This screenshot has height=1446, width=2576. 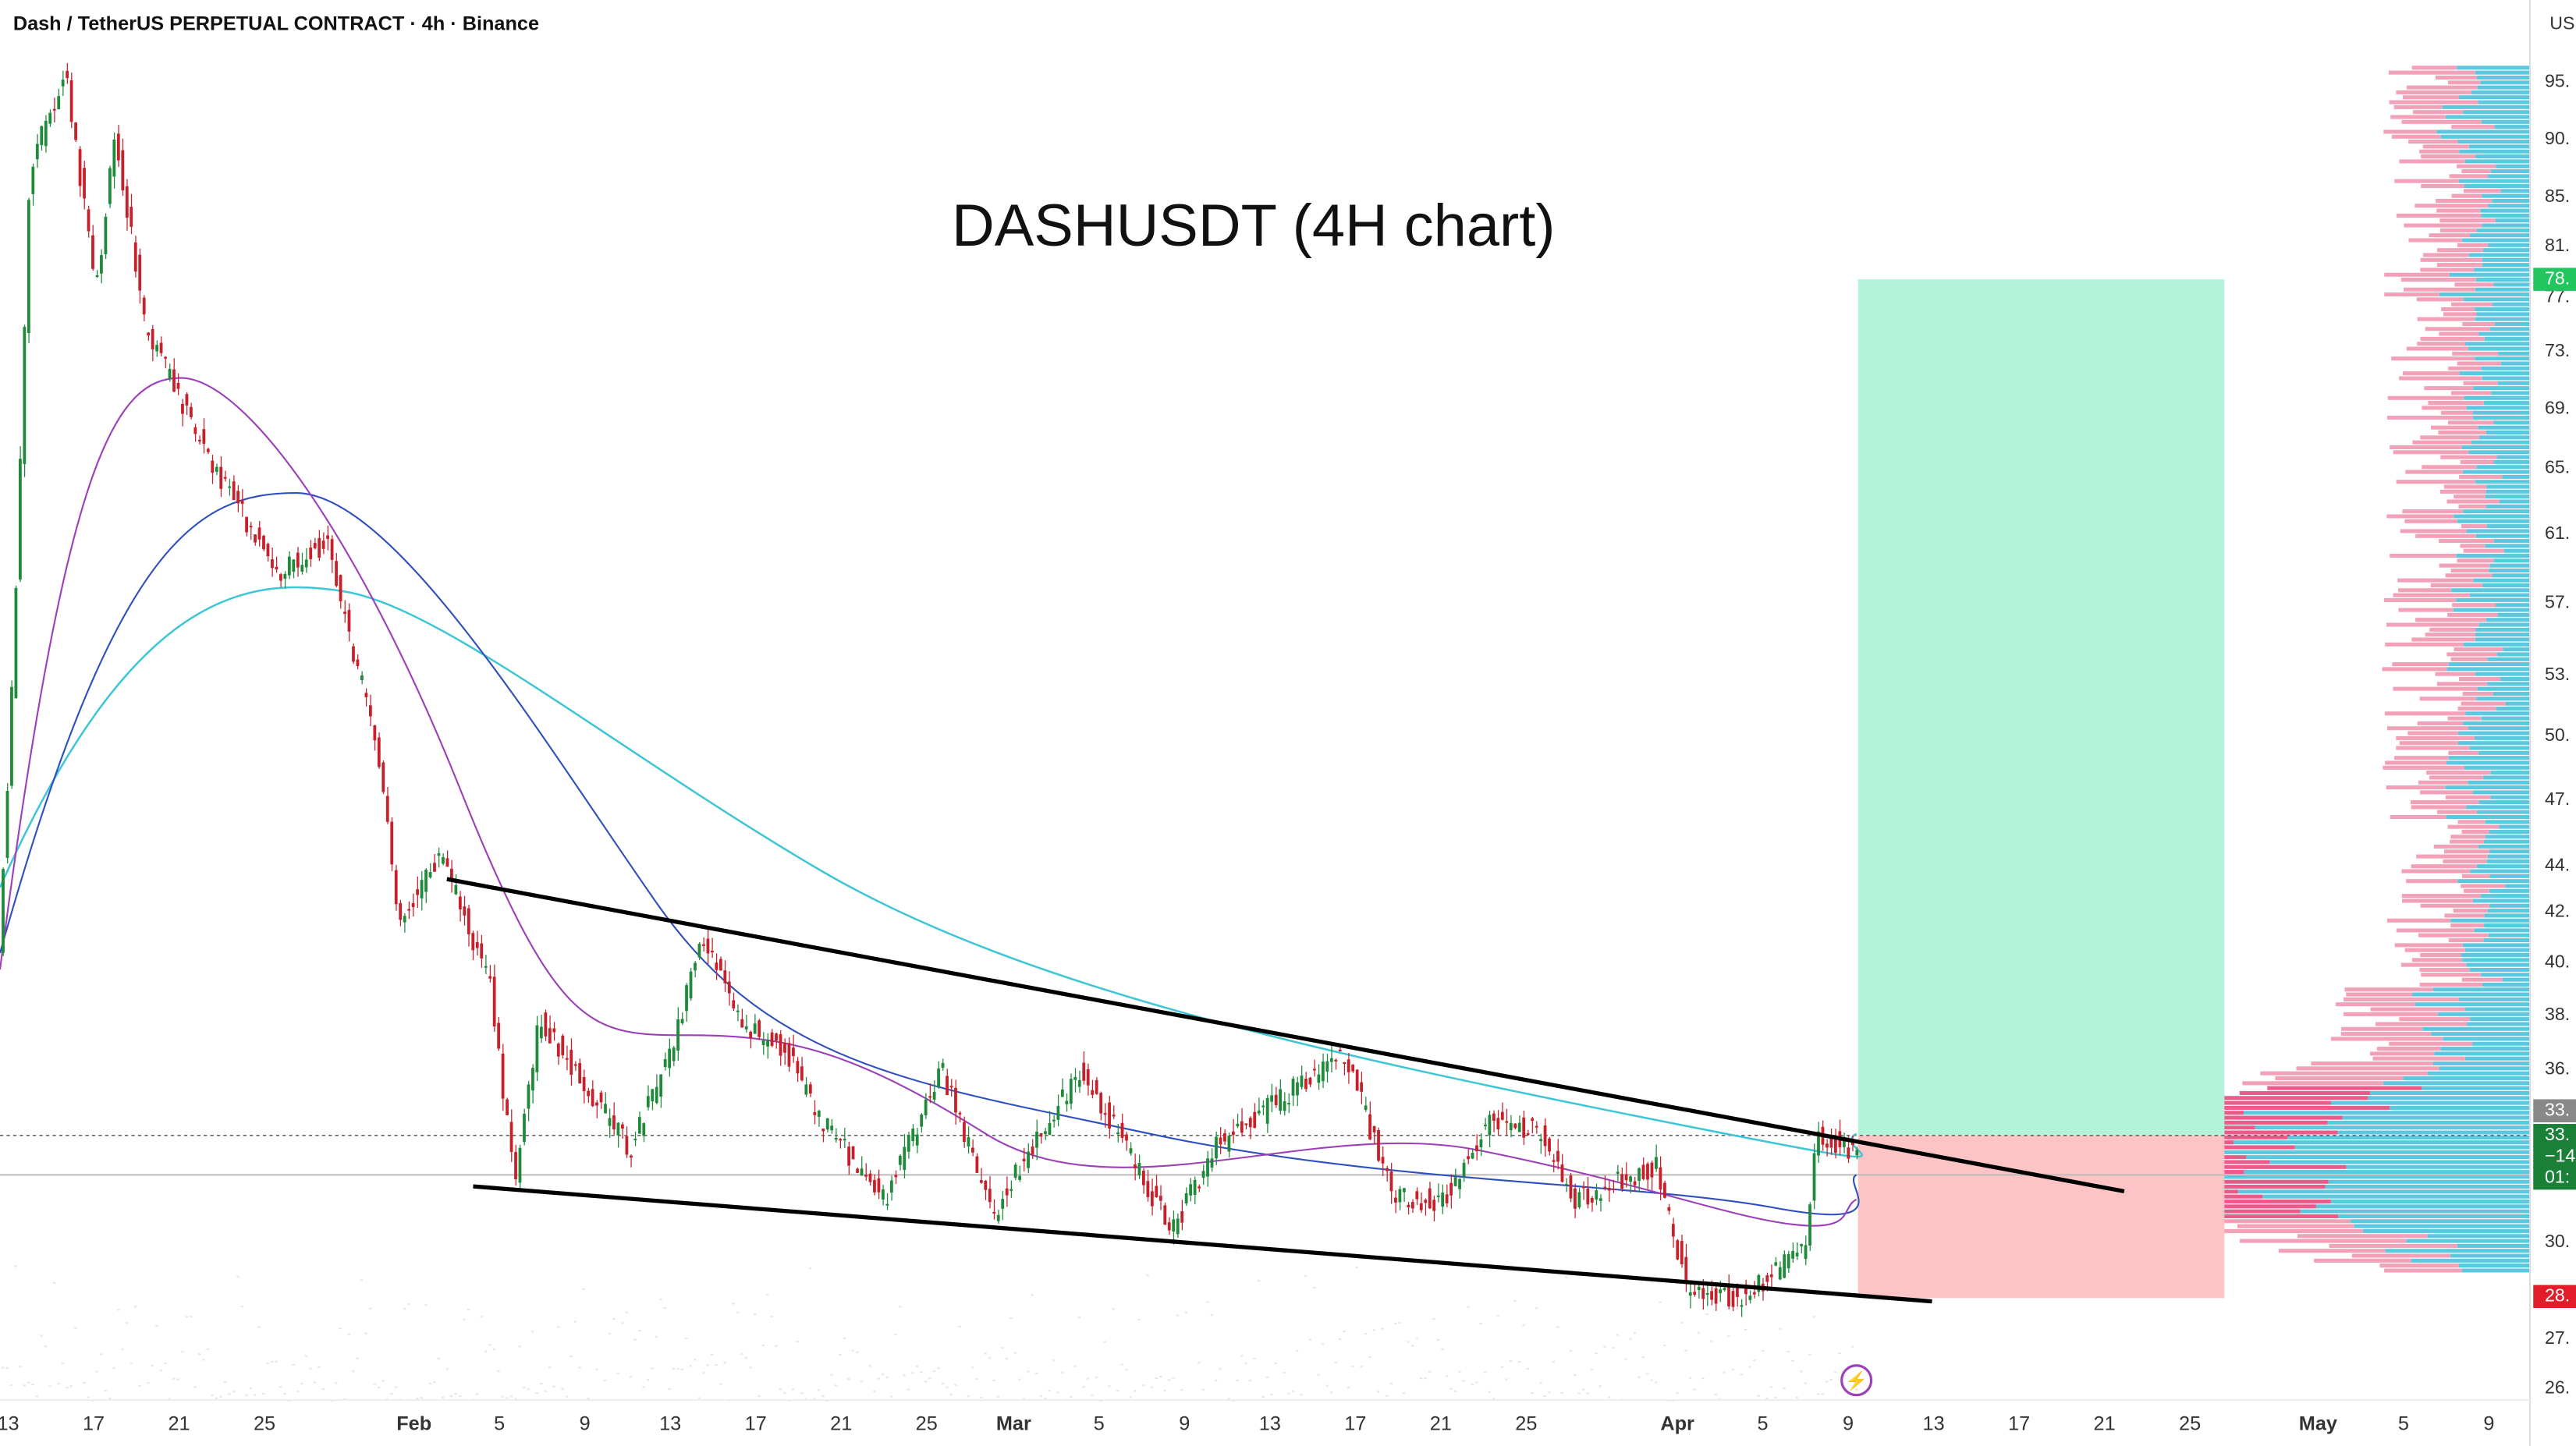 What do you see at coordinates (2557, 1295) in the screenshot?
I see `price-tag: 28.` at bounding box center [2557, 1295].